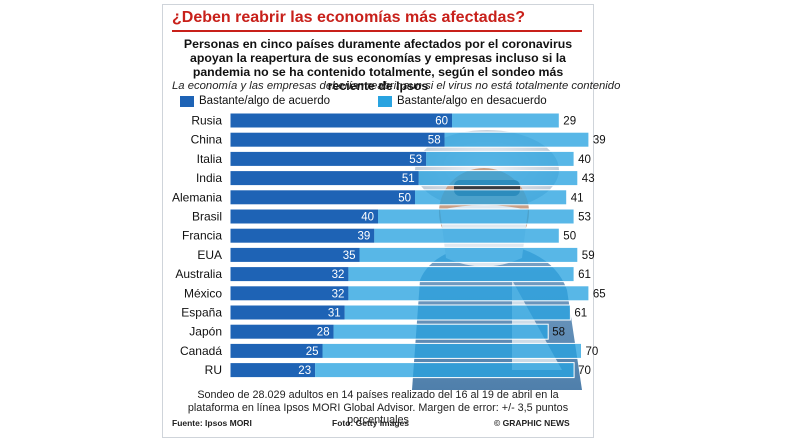  Describe the element at coordinates (187, 101) in the screenshot. I see `legend-swatch-agree` at that location.